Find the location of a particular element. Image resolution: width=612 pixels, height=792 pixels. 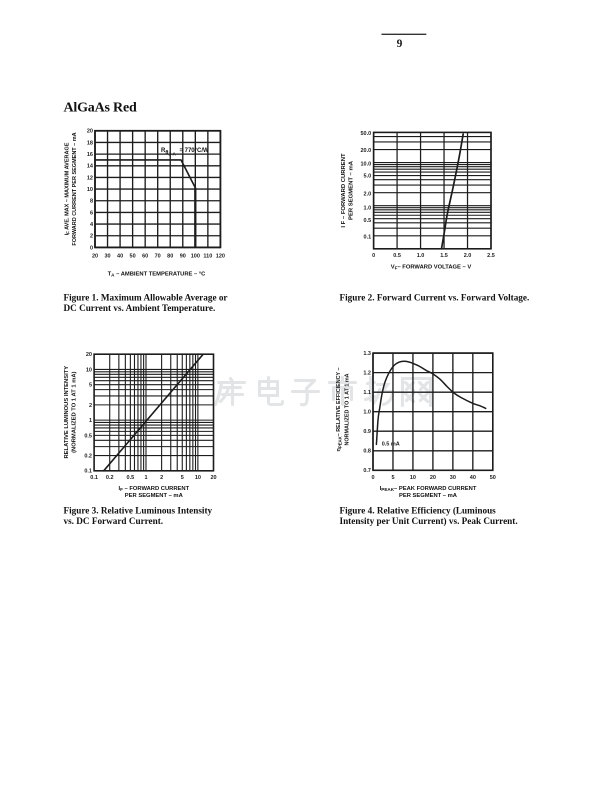

svg-text: RELATIVE LUMINOUS INTENSITY is located at coordinates (67, 412).